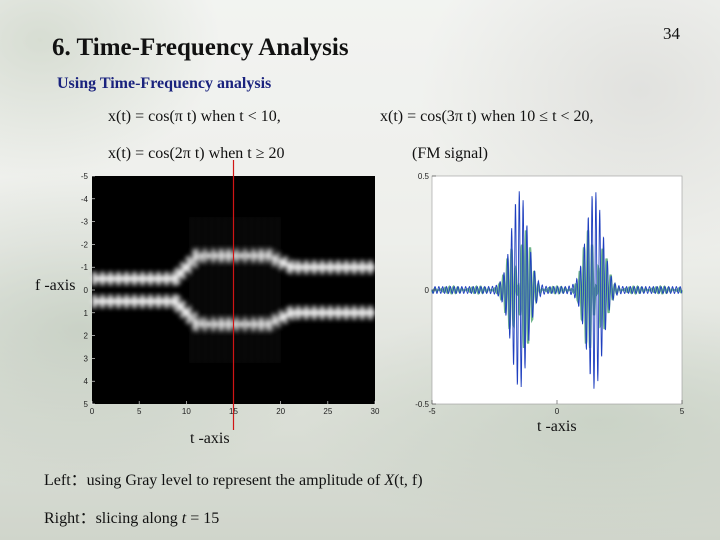 Image resolution: width=720 pixels, height=540 pixels. I want to click on y-tick-label: 5, so click(86, 404).